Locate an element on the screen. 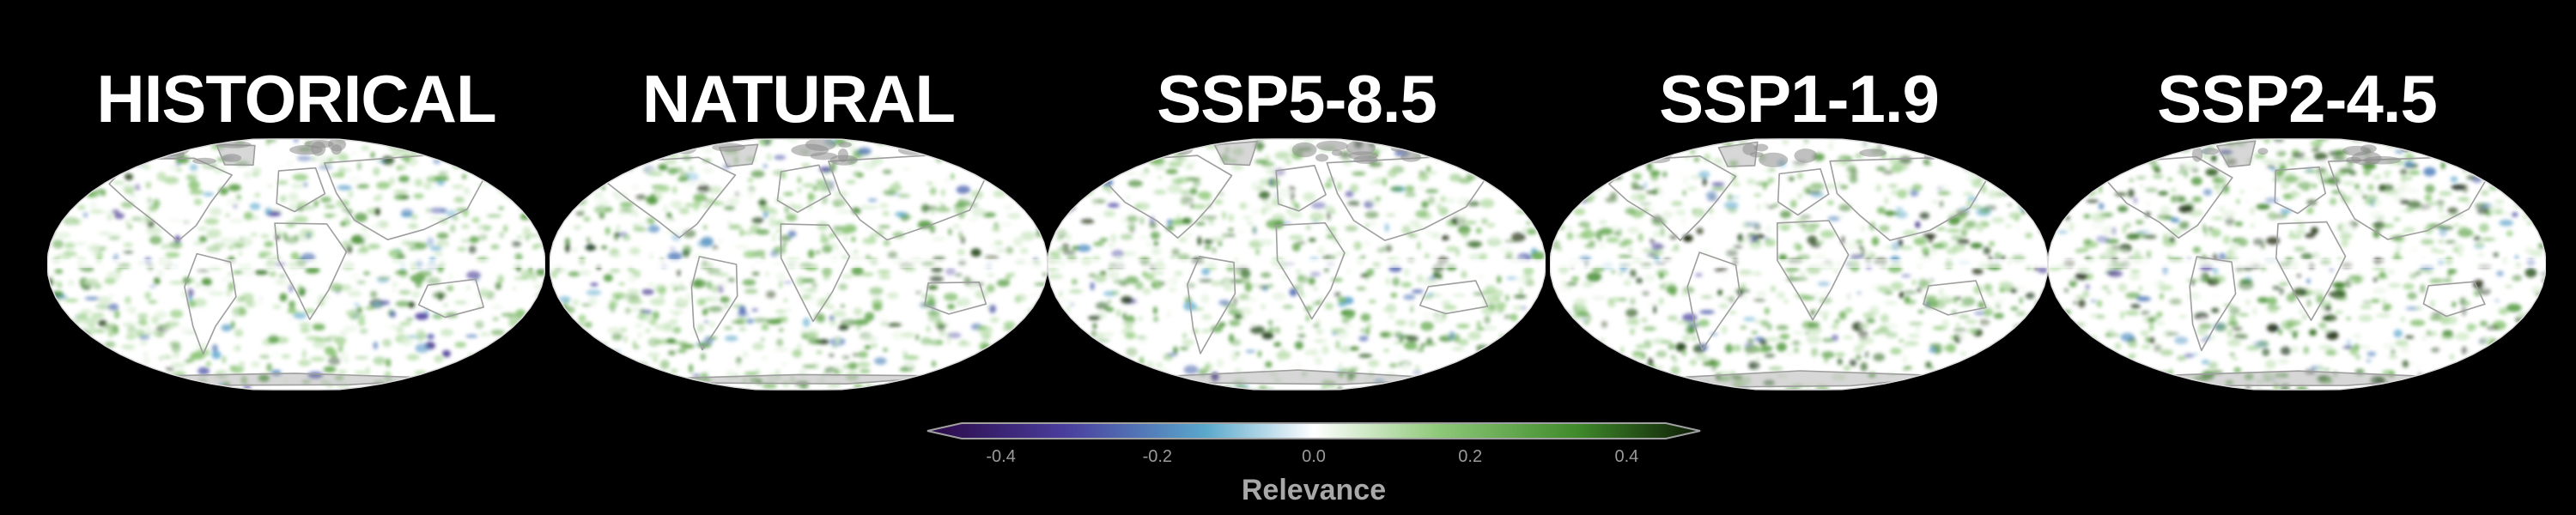  map-panel-ssp119: SSP1-1.9 is located at coordinates (1799, 231).